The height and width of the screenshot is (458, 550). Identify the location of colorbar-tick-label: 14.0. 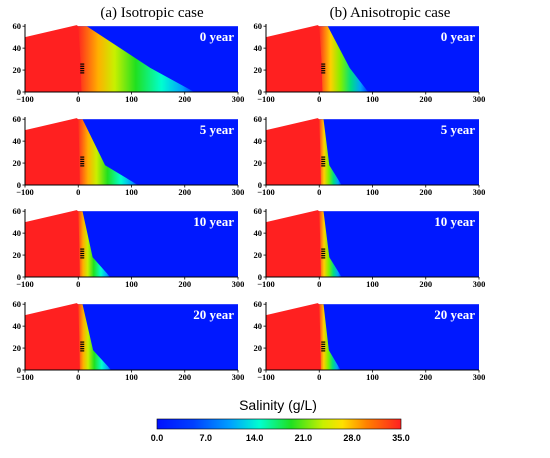
(255, 438).